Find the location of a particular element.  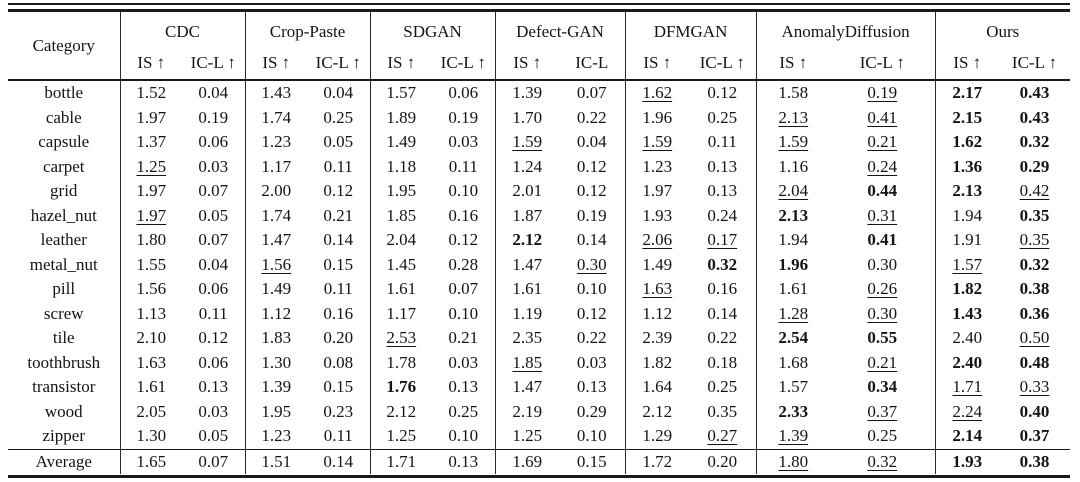

value-cell: 1.24 is located at coordinates (527, 166).